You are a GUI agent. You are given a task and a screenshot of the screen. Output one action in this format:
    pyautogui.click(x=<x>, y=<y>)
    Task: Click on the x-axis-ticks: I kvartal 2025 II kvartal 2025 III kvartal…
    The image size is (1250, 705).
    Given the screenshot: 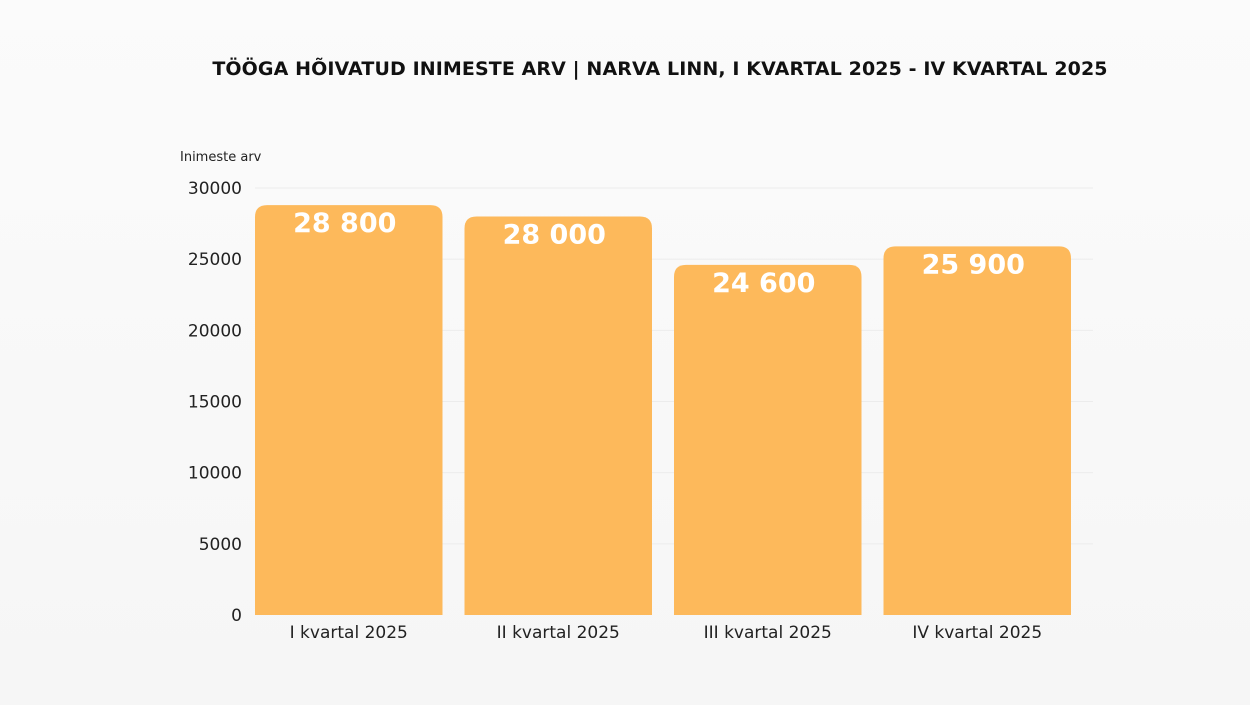 What is the action you would take?
    pyautogui.click(x=666, y=633)
    